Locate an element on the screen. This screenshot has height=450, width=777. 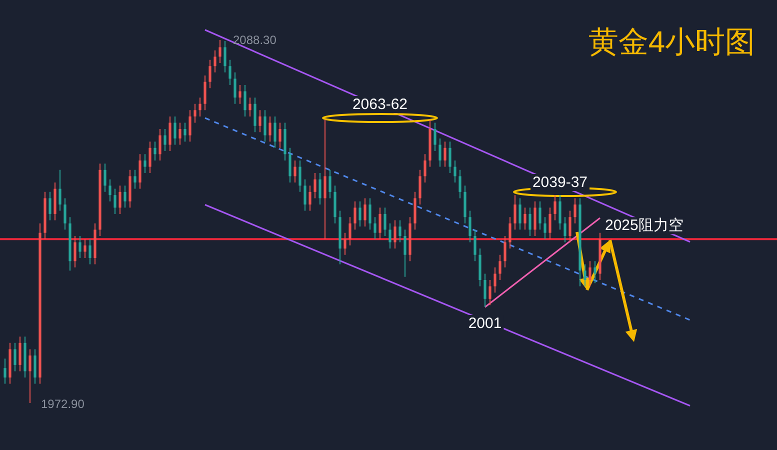
annotation: 2088.30 is located at coordinates (255, 40).